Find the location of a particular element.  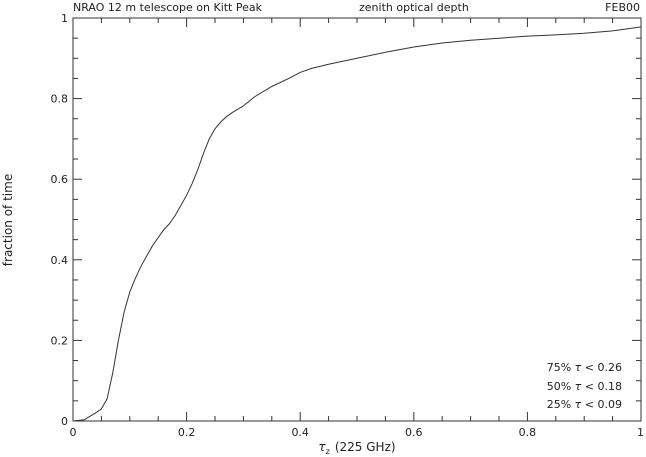

y-axis-label: fraction of time is located at coordinates (8, 220).